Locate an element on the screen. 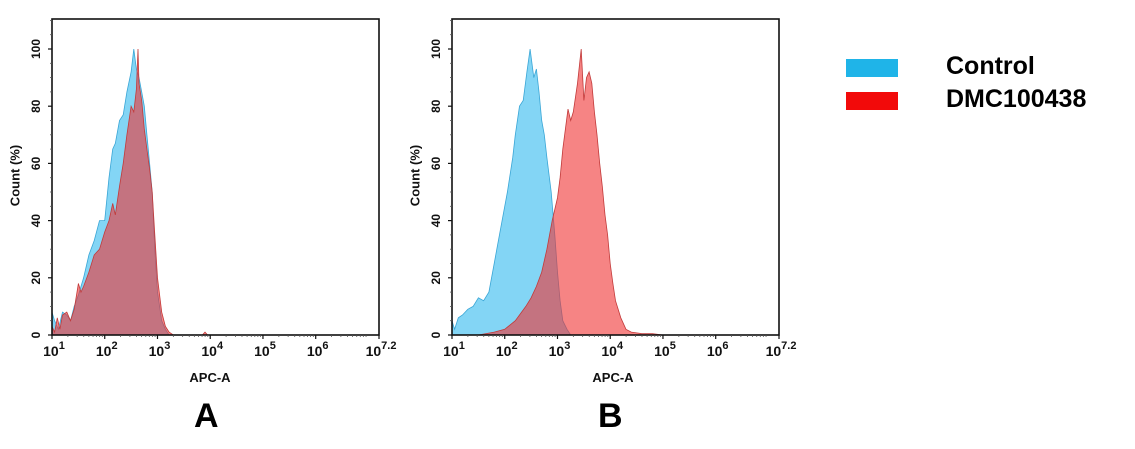 The width and height of the screenshot is (1135, 449). legend-swatch-dmc100438 is located at coordinates (872, 101).